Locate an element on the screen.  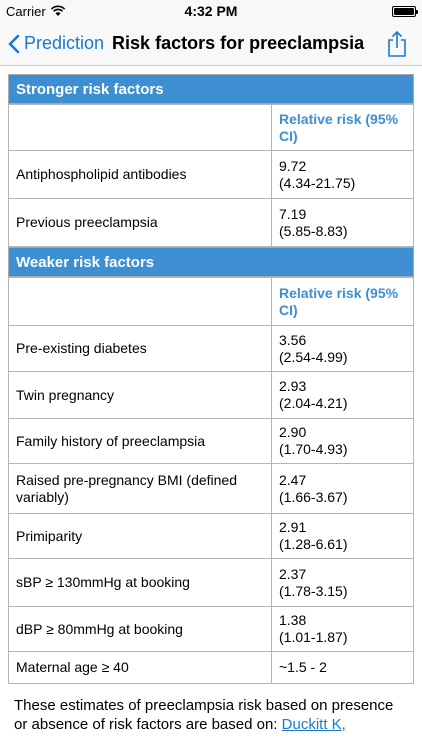
table-row: Twin pregnancy 2.93 (2.04-4.21) is located at coordinates (211, 395).